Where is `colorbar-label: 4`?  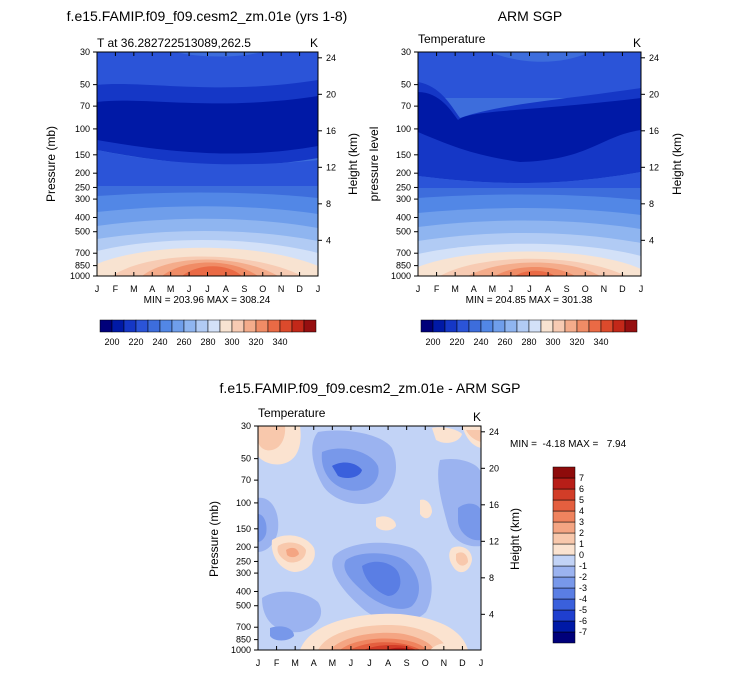
colorbar-label: 4 is located at coordinates (581, 511).